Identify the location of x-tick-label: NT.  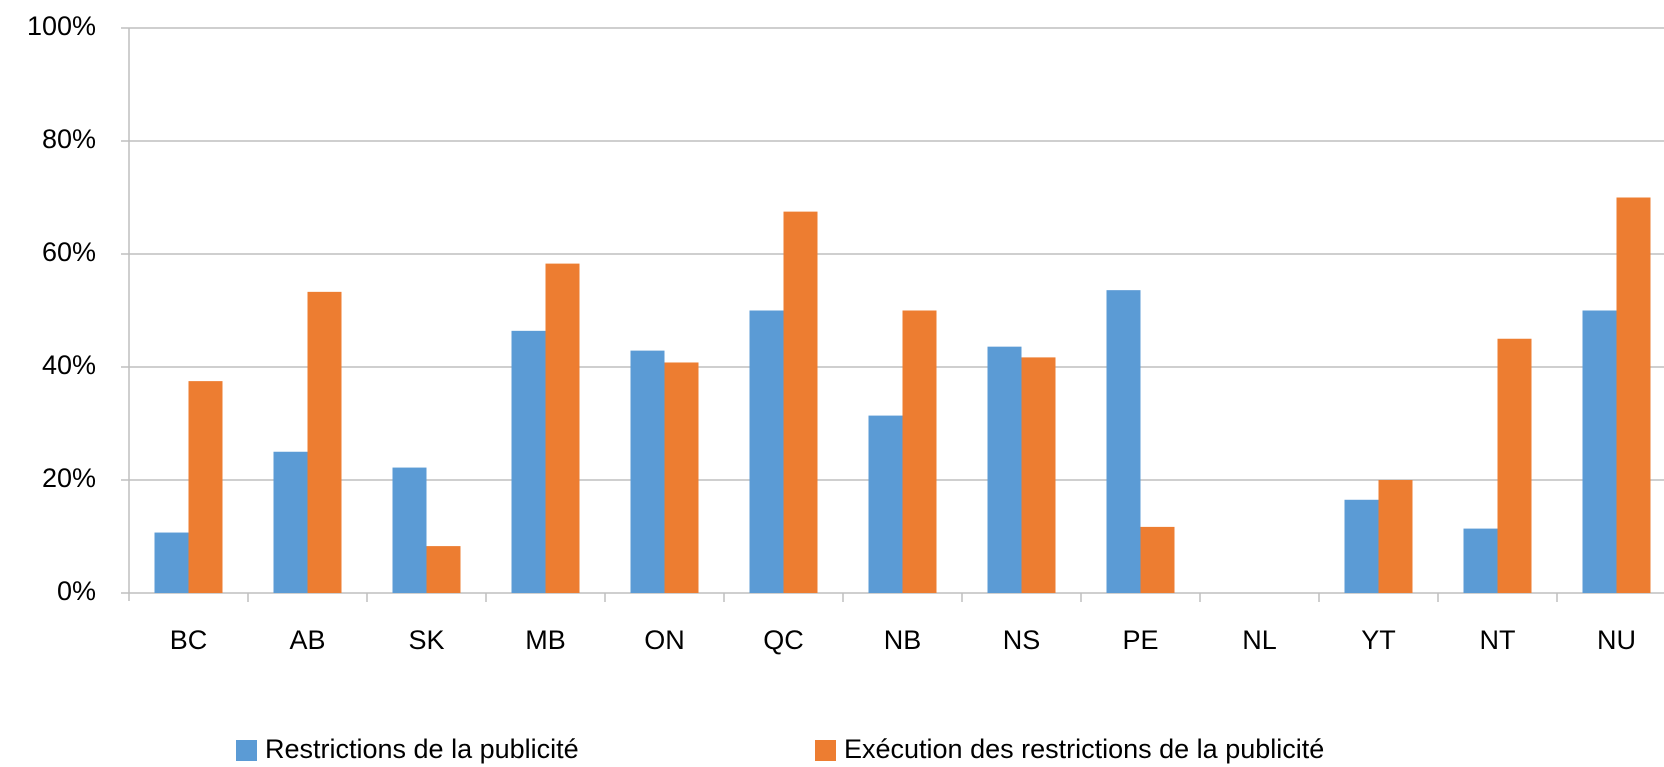
(1498, 640).